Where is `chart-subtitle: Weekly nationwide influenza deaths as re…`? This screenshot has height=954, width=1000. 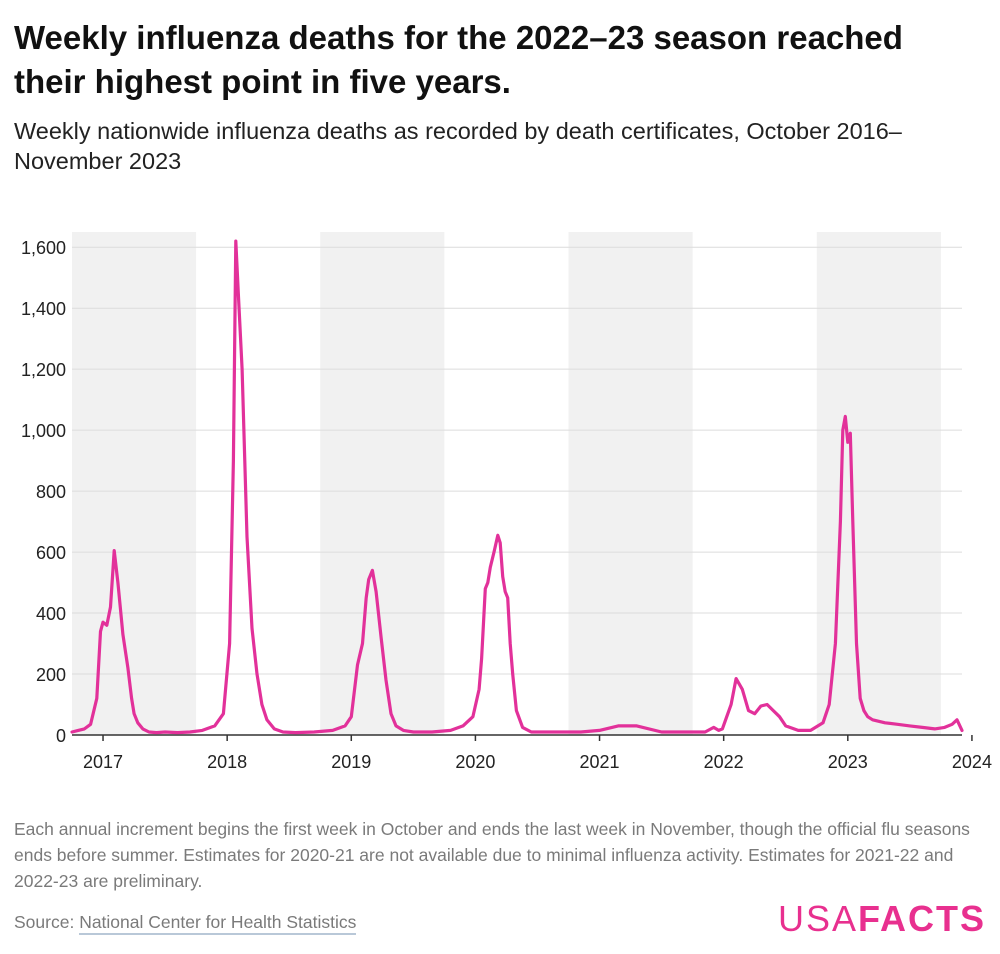 chart-subtitle: Weekly nationwide influenza deaths as re… is located at coordinates (458, 146).